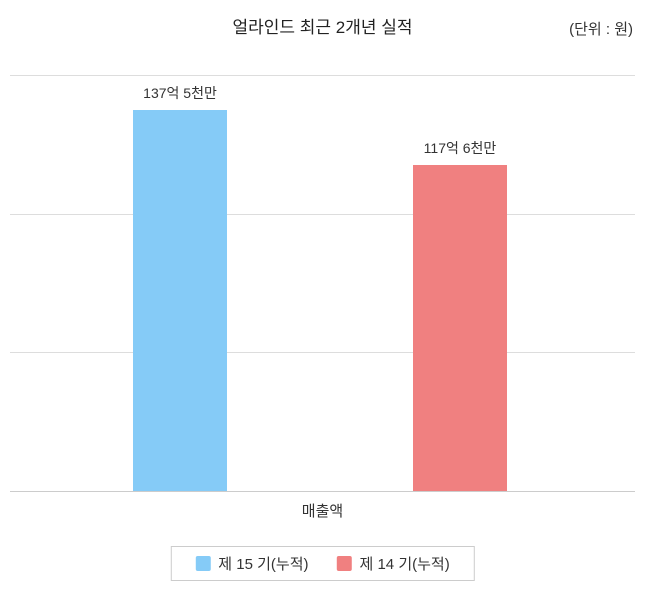 This screenshot has height=589, width=645. What do you see at coordinates (460, 147) in the screenshot?
I see `bar-value-label: 117억 6천만` at bounding box center [460, 147].